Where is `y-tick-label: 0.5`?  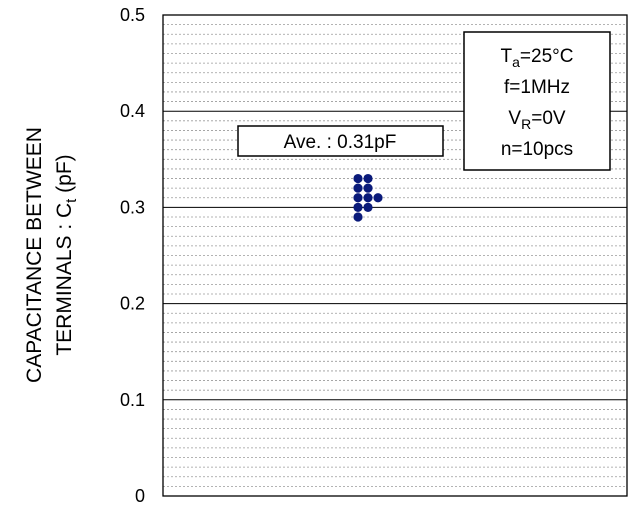
y-tick-label: 0.5 is located at coordinates (132, 15).